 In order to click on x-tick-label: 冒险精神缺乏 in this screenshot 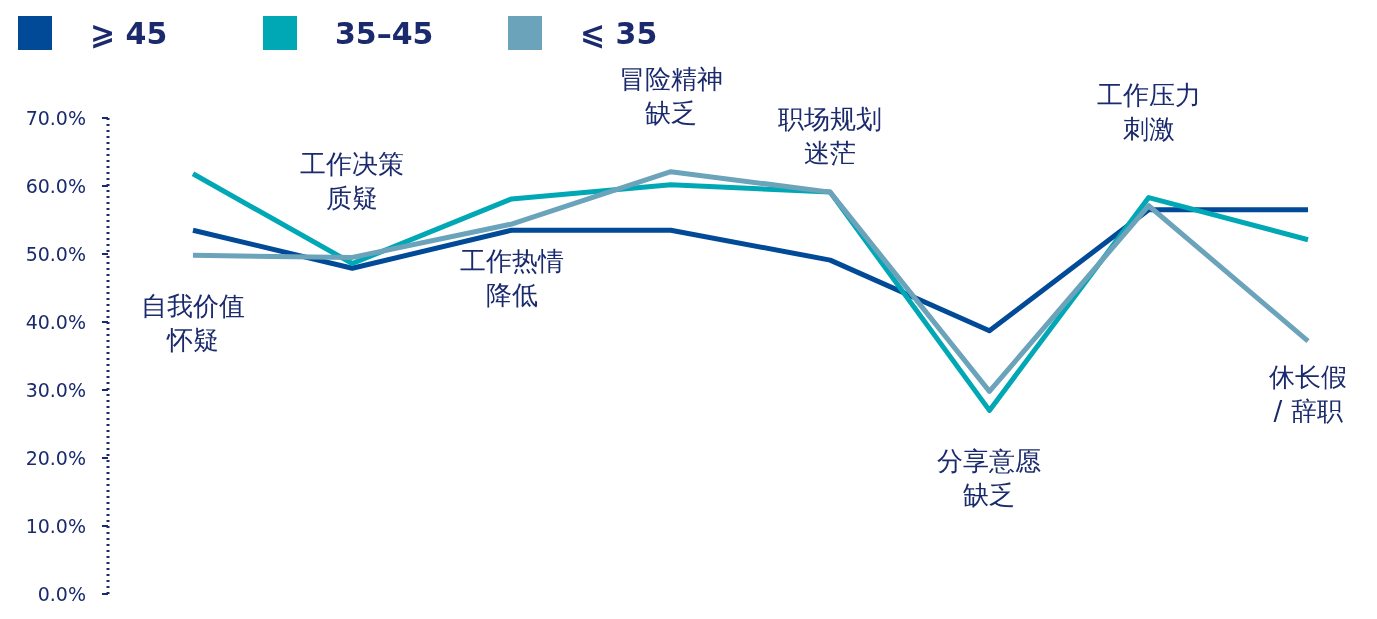, I will do `click(670, 95)`.